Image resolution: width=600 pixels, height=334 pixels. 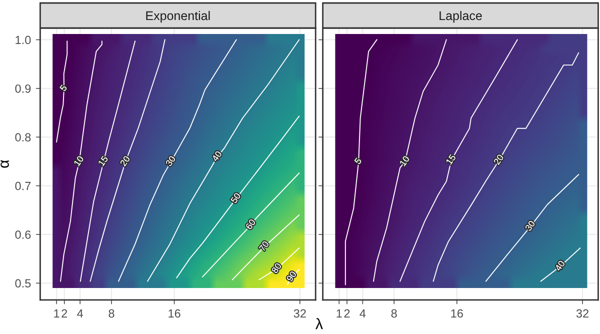 I want to click on text: 40, so click(x=560, y=266).